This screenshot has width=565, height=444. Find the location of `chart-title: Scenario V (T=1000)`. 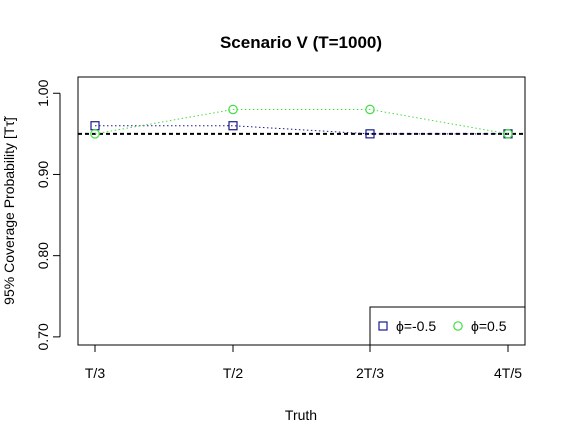

chart-title: Scenario V (T=1000) is located at coordinates (301, 42).